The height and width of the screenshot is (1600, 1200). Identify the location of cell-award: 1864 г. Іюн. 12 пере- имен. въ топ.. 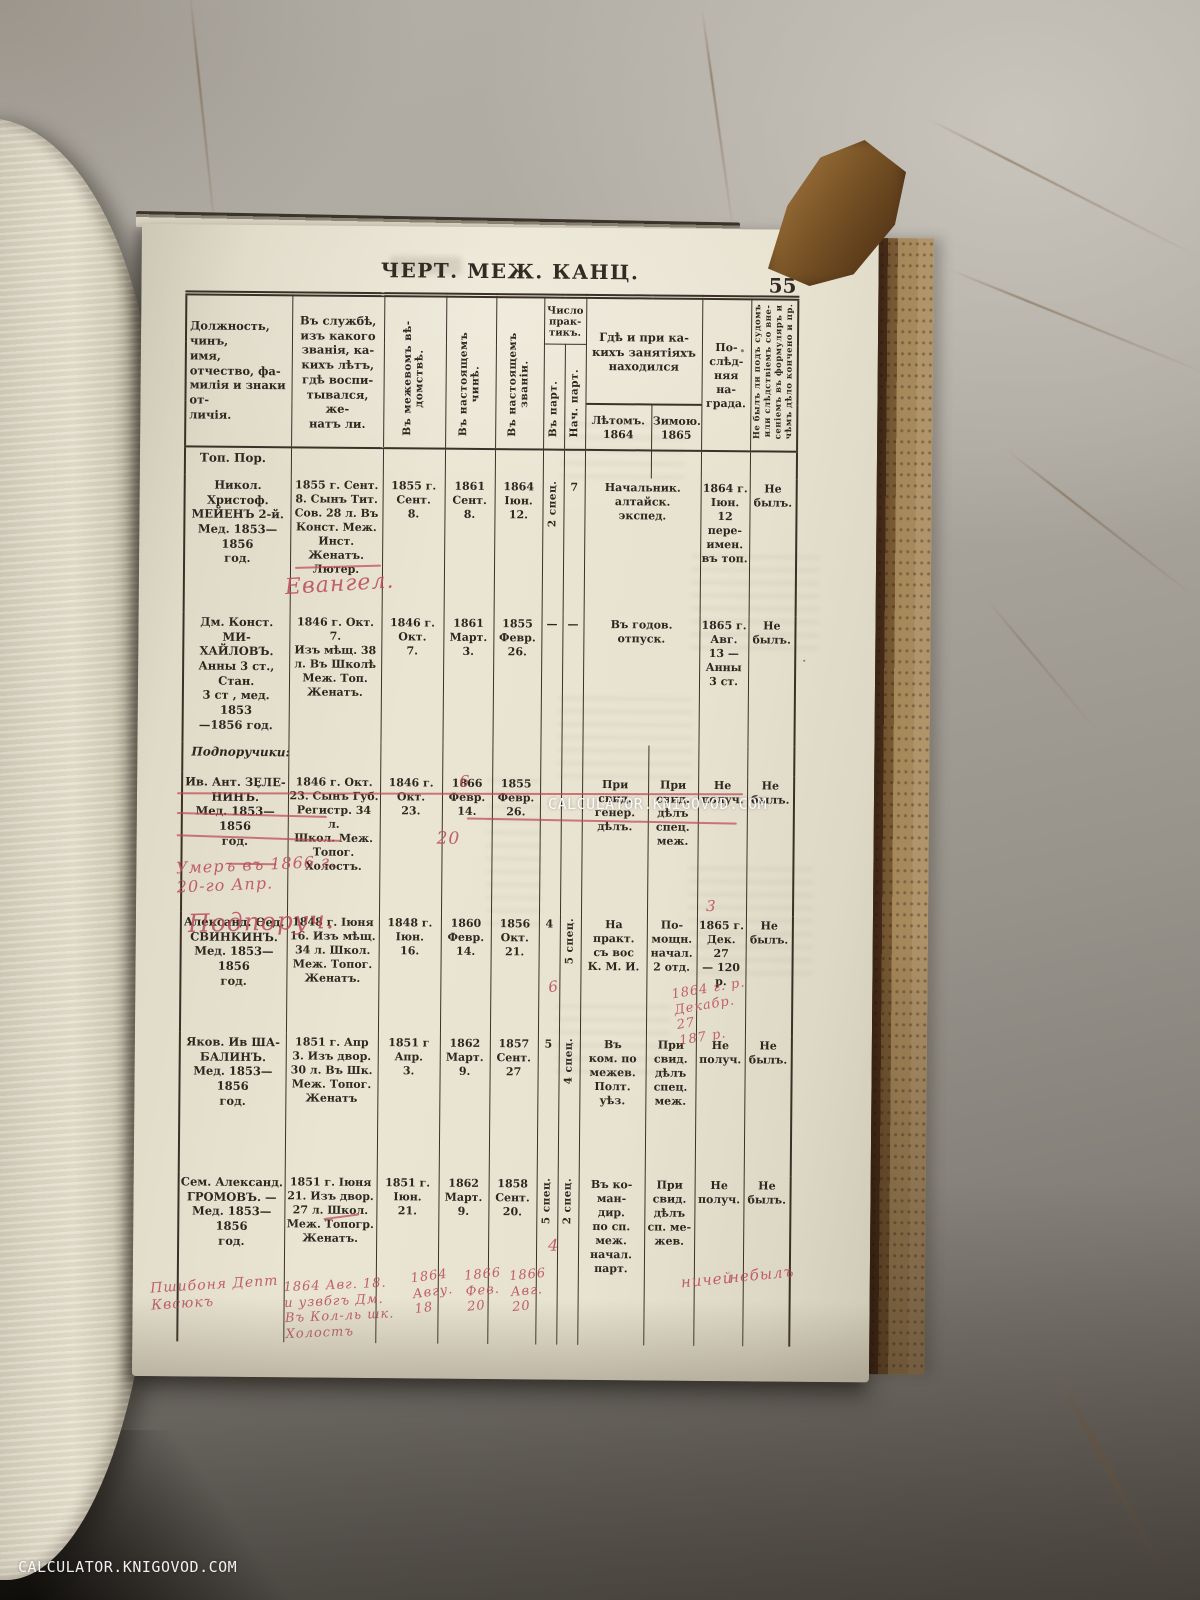
(724, 547).